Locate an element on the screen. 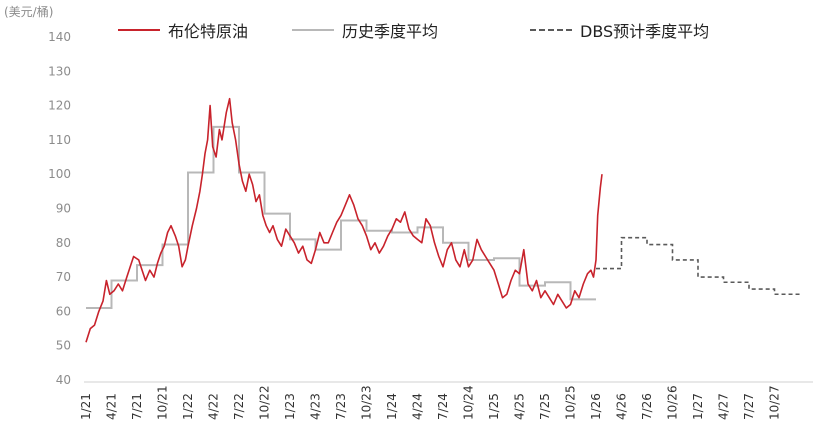  y-tick-label: 80 is located at coordinates (63, 243).